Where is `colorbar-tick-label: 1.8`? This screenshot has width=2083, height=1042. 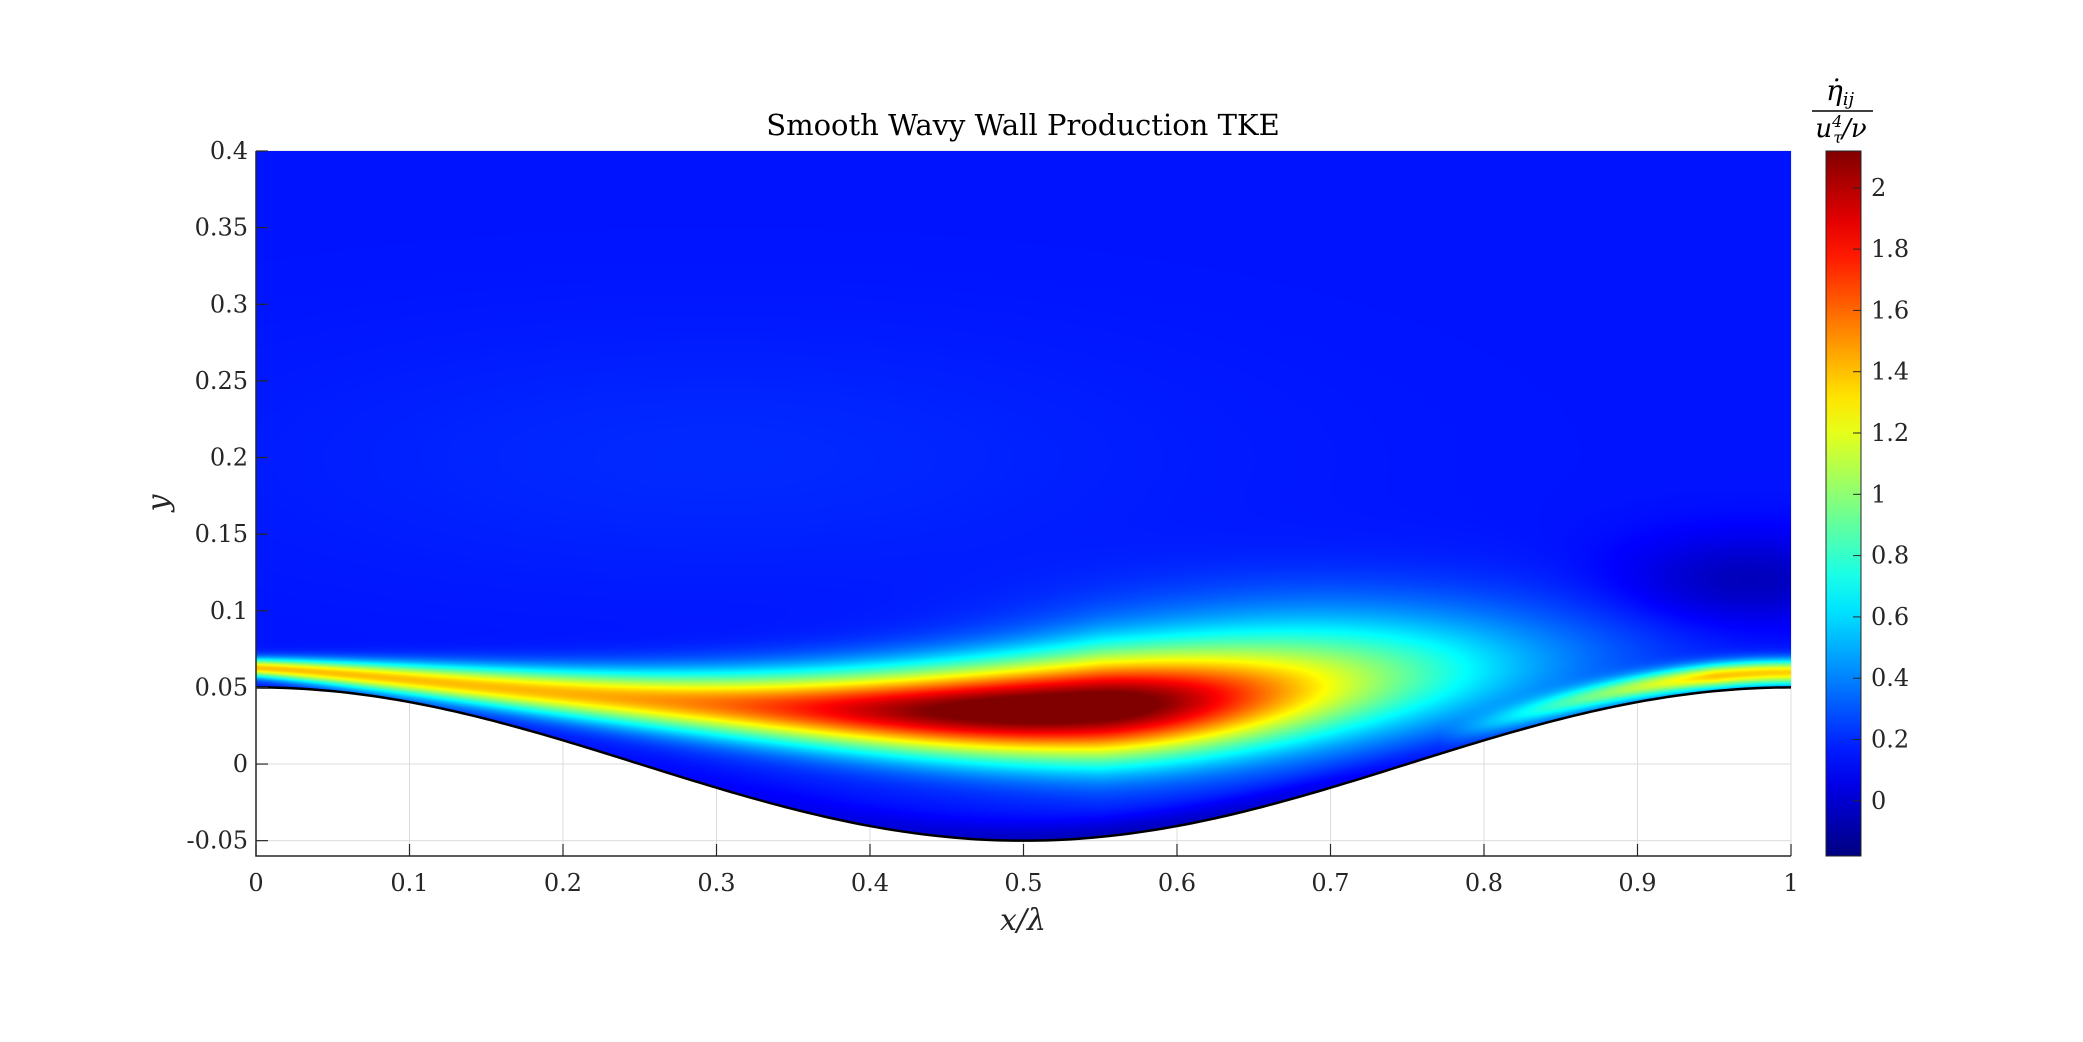
colorbar-tick-label: 1.8 is located at coordinates (1890, 249).